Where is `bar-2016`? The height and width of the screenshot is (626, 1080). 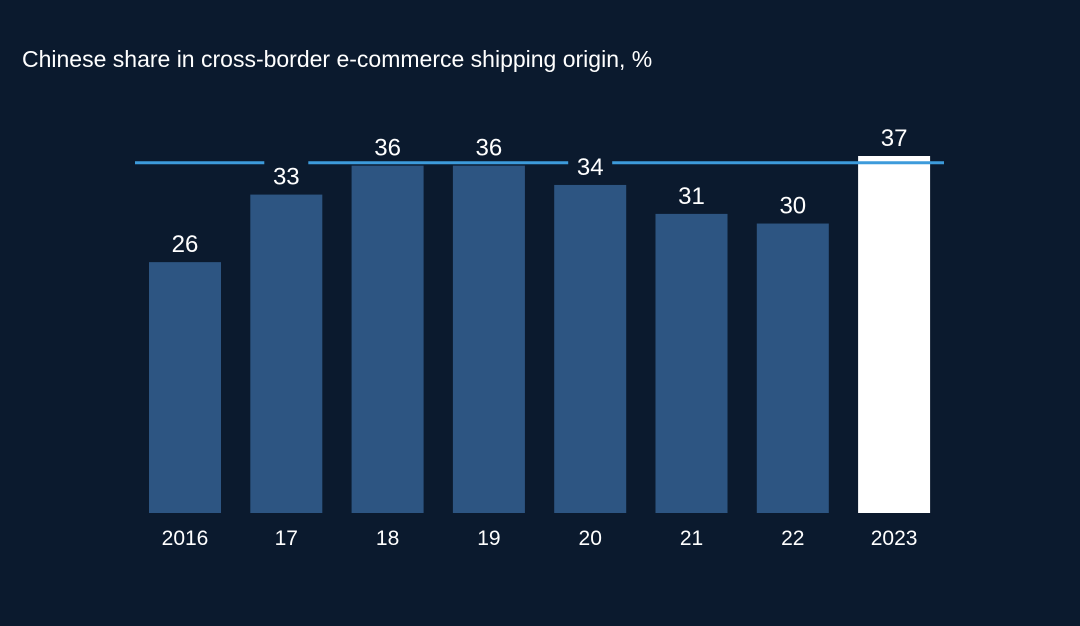
bar-2016 is located at coordinates (185, 387).